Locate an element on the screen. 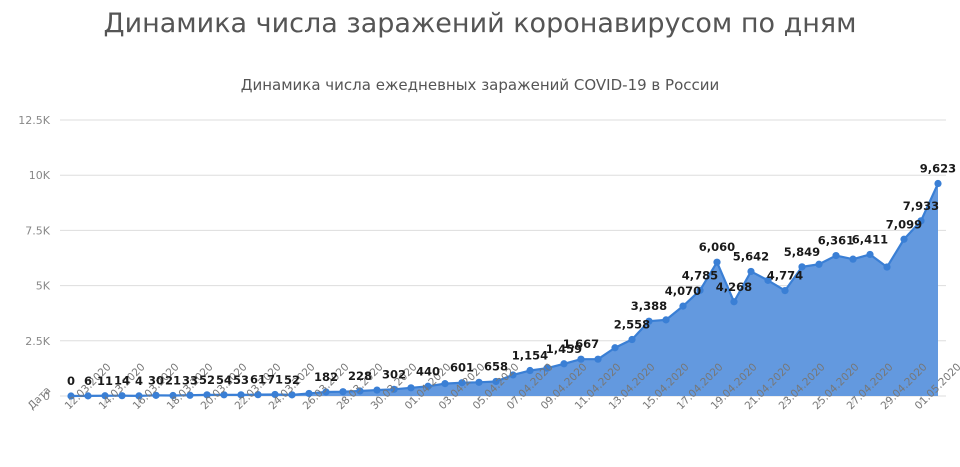 The image size is (960, 467). y-tick-label: 12.5K is located at coordinates (34, 120).